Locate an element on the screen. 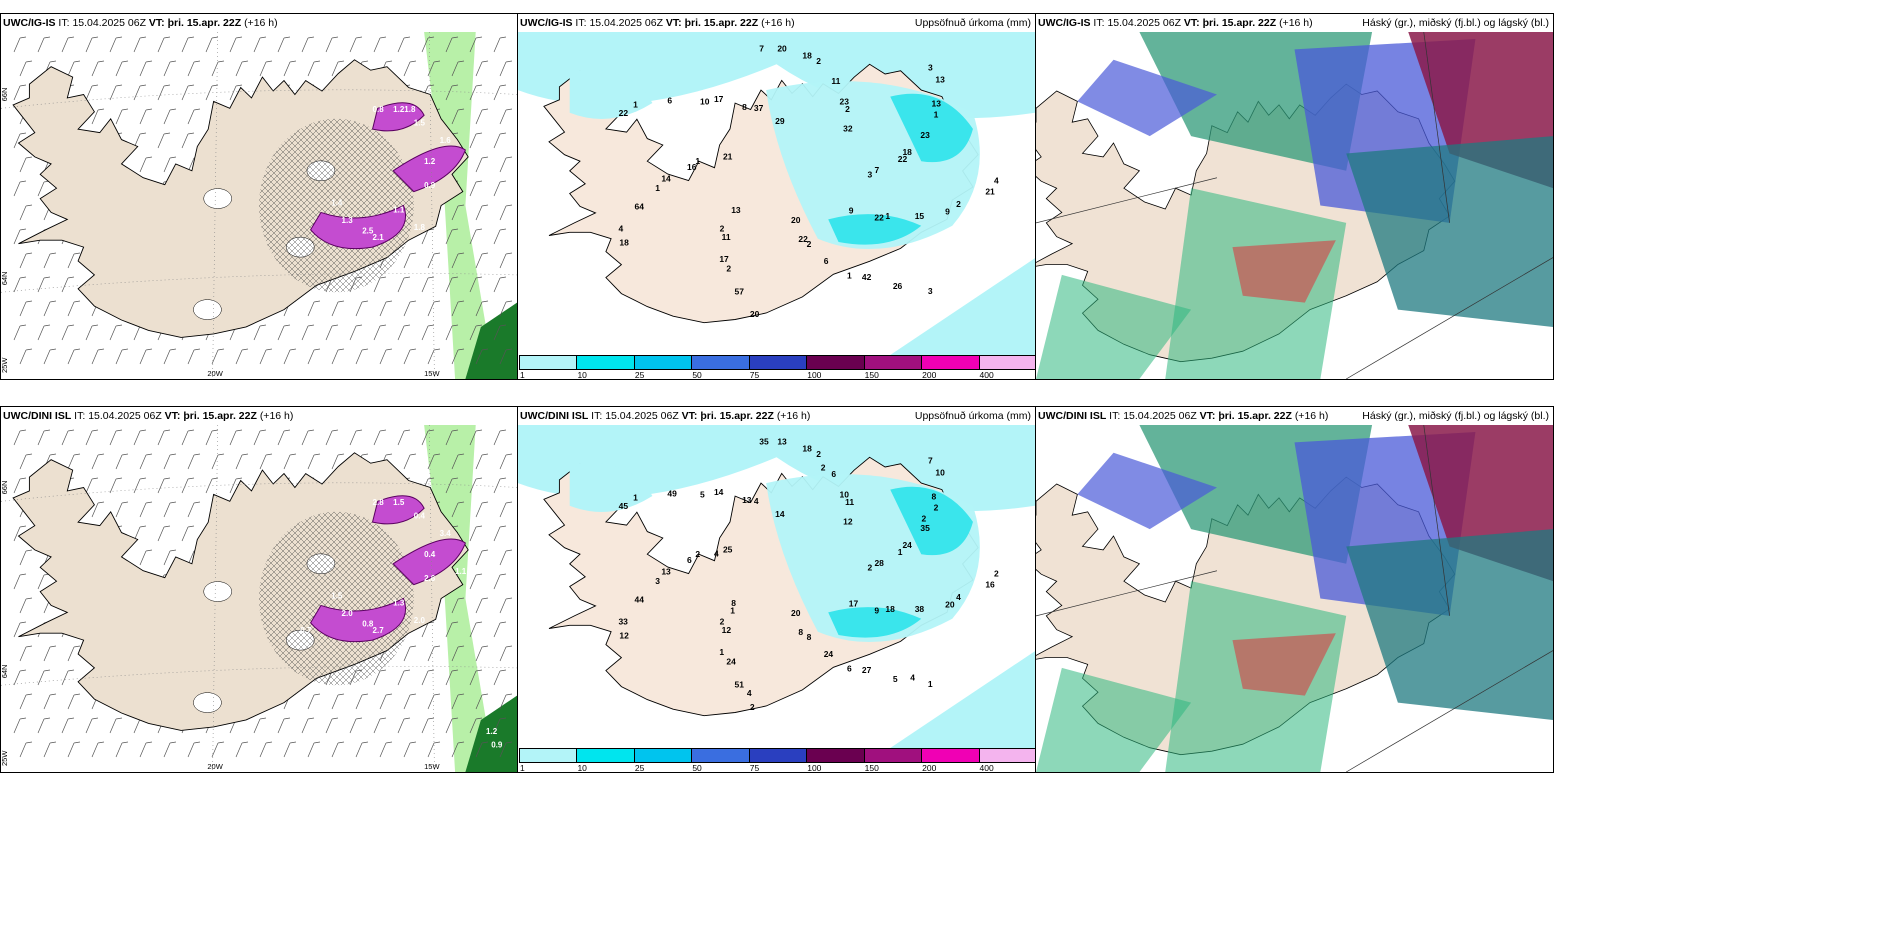  wind-speed-label: 0.4 is located at coordinates (430, 554).